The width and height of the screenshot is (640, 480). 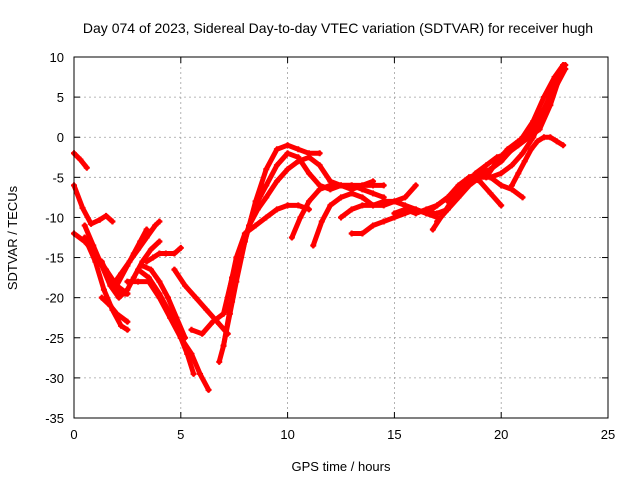 I want to click on y-tick-label: -30, so click(x=54, y=378).